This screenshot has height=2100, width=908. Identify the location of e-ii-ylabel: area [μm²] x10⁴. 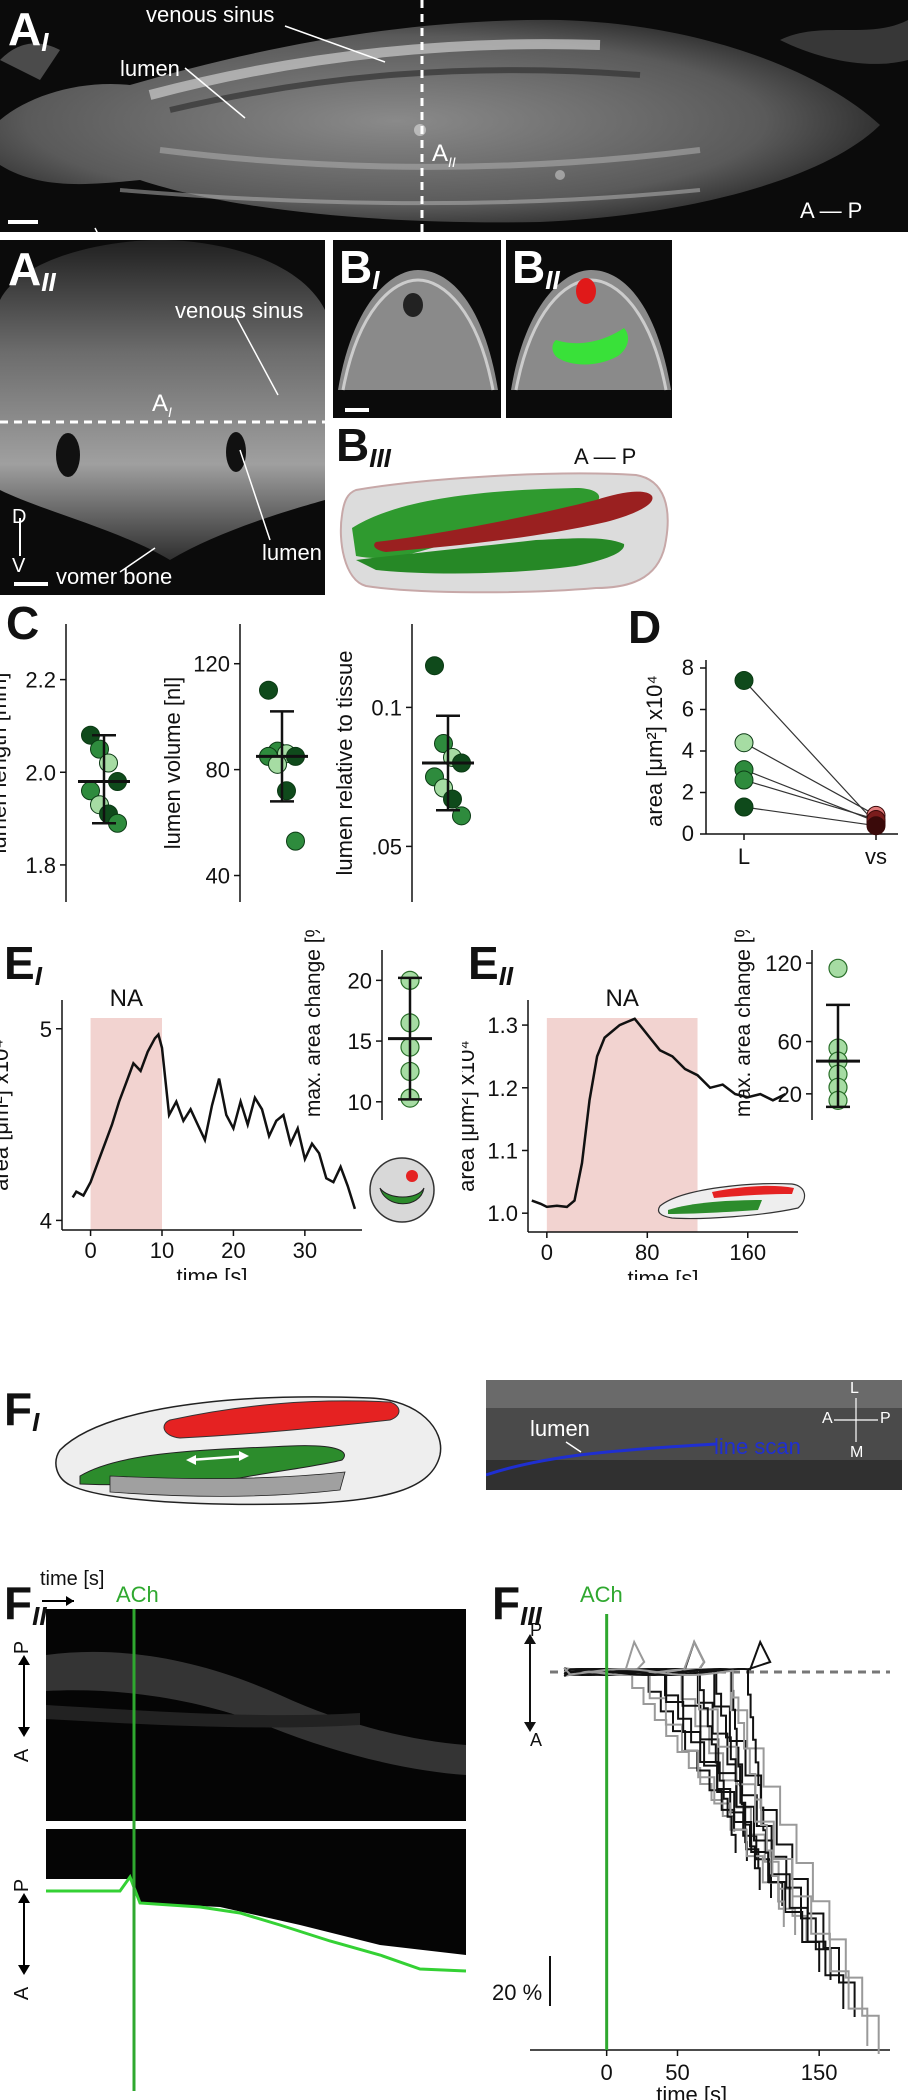
(470, 1116).